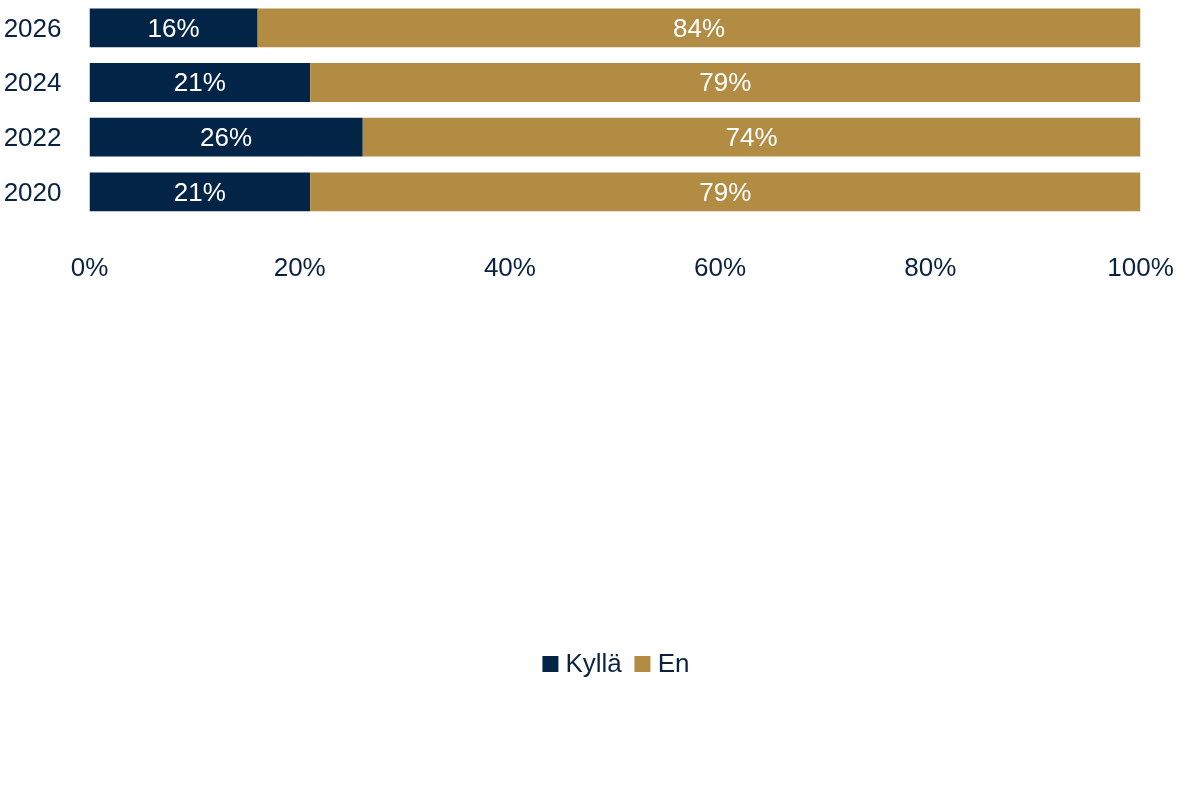 The image size is (1185, 804). Describe the element at coordinates (299, 266) in the screenshot. I see `x-tick-label: 20%` at that location.